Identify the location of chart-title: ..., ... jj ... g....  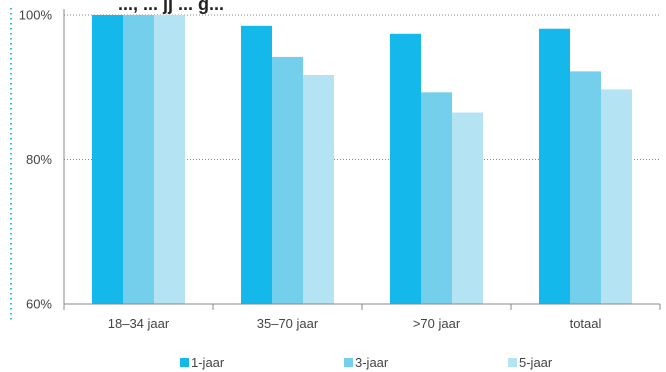
(171, 7).